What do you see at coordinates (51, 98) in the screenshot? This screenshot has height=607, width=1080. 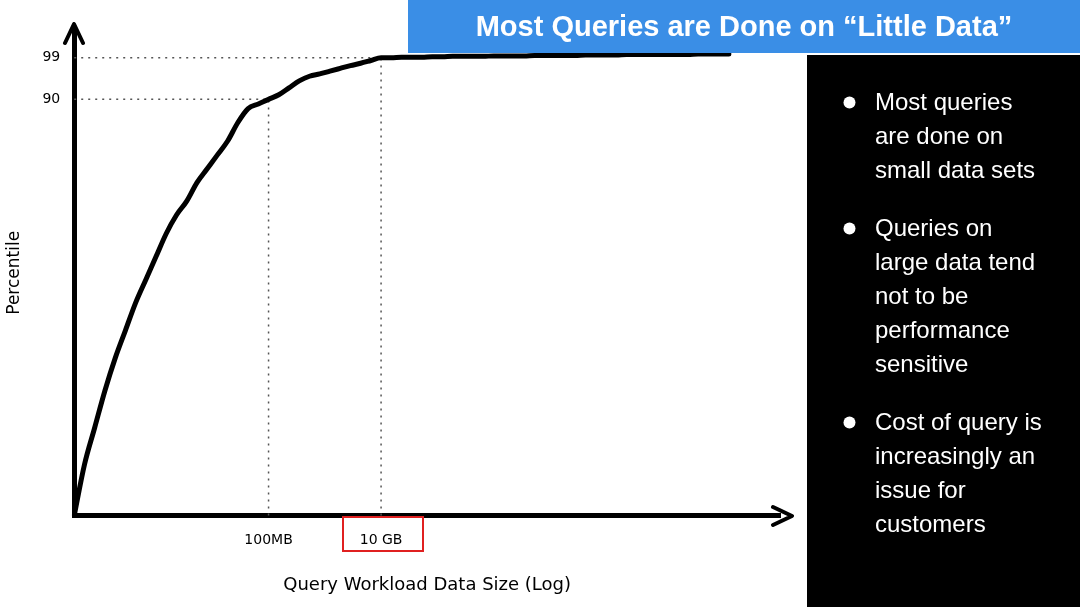 I see `y-tick-label: 90` at bounding box center [51, 98].